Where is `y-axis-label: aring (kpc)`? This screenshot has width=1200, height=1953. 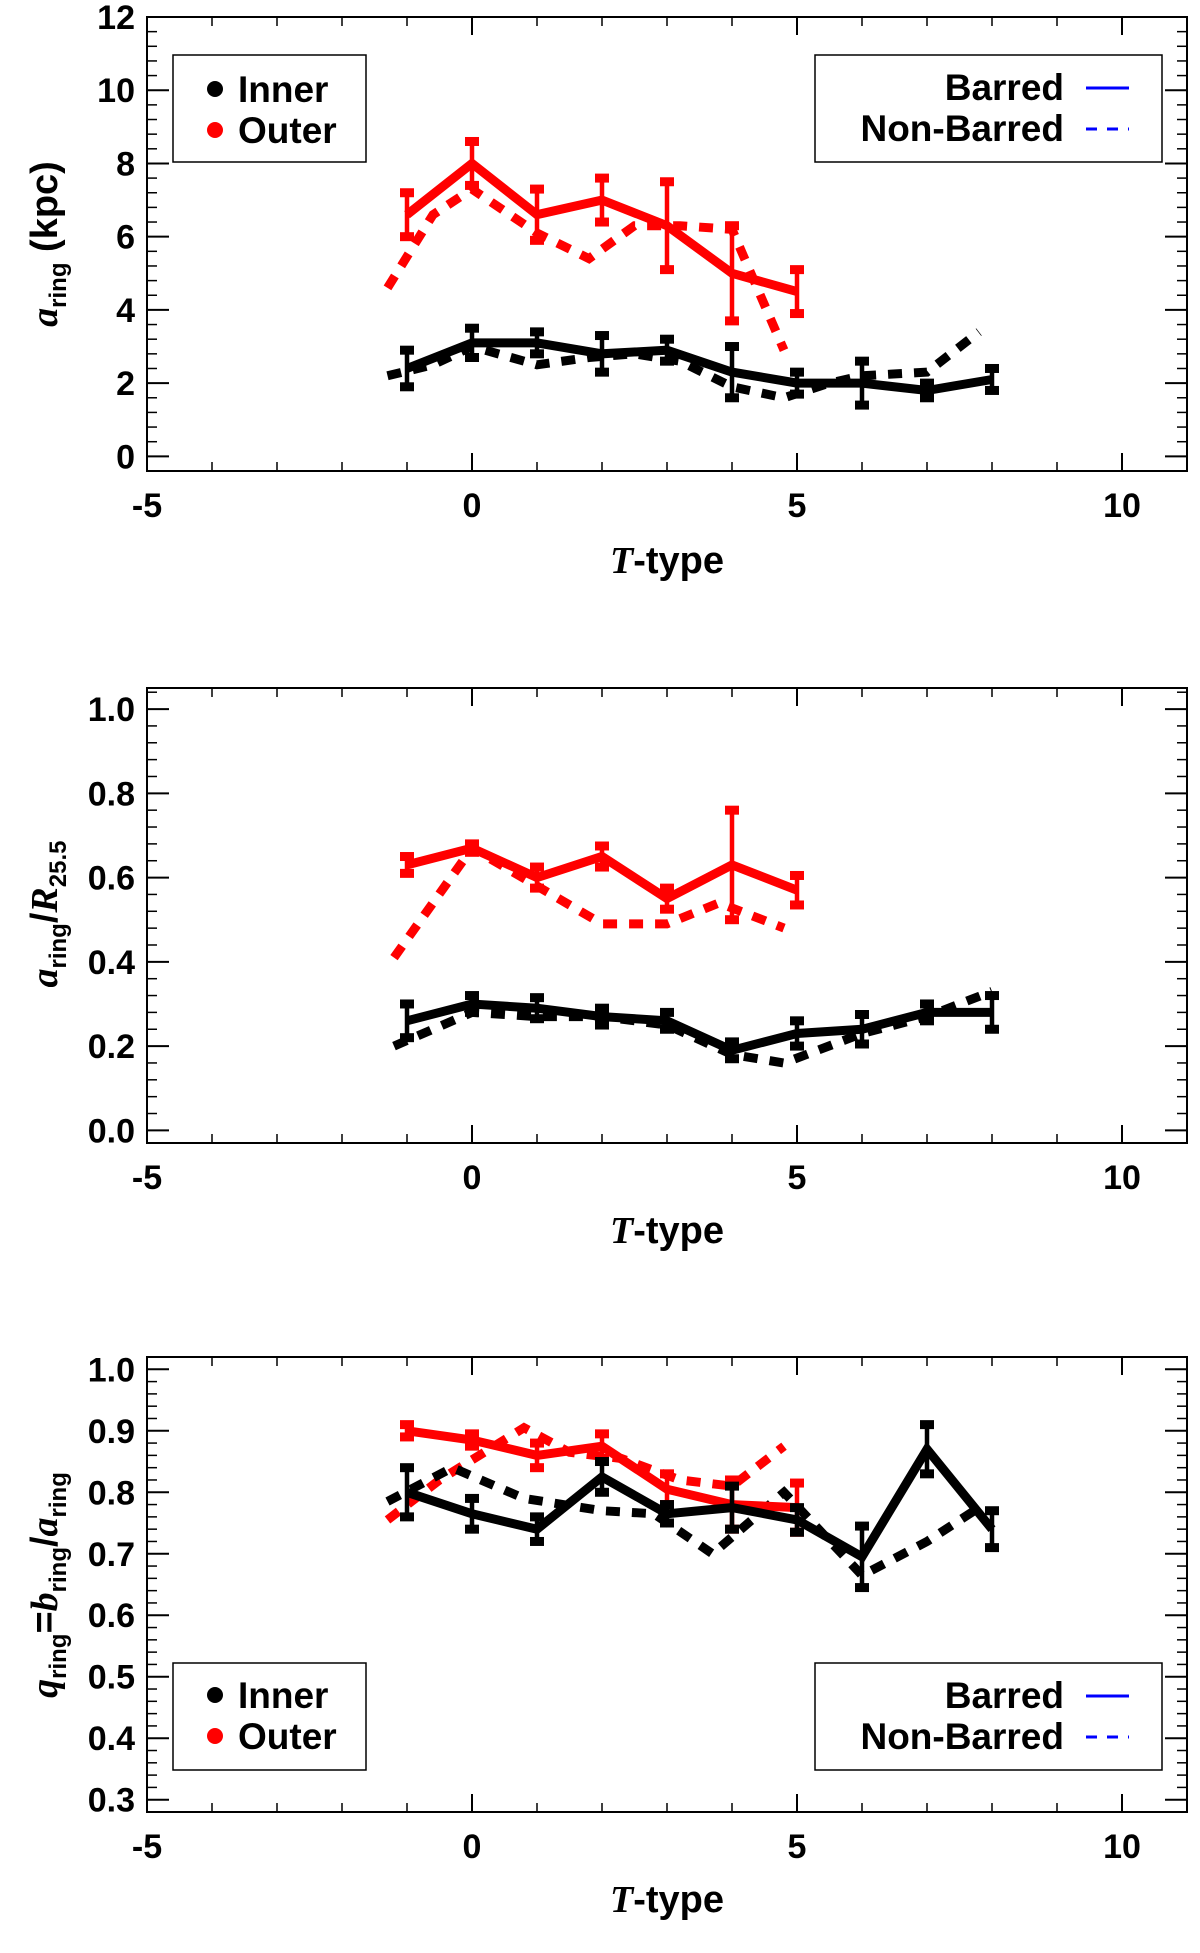
y-axis-label: aring (kpc) is located at coordinates (48, 244).